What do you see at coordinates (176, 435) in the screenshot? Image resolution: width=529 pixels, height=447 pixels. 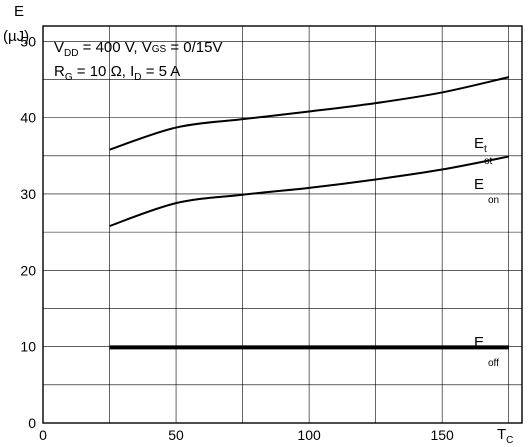 I see `x-tick-label: 50` at bounding box center [176, 435].